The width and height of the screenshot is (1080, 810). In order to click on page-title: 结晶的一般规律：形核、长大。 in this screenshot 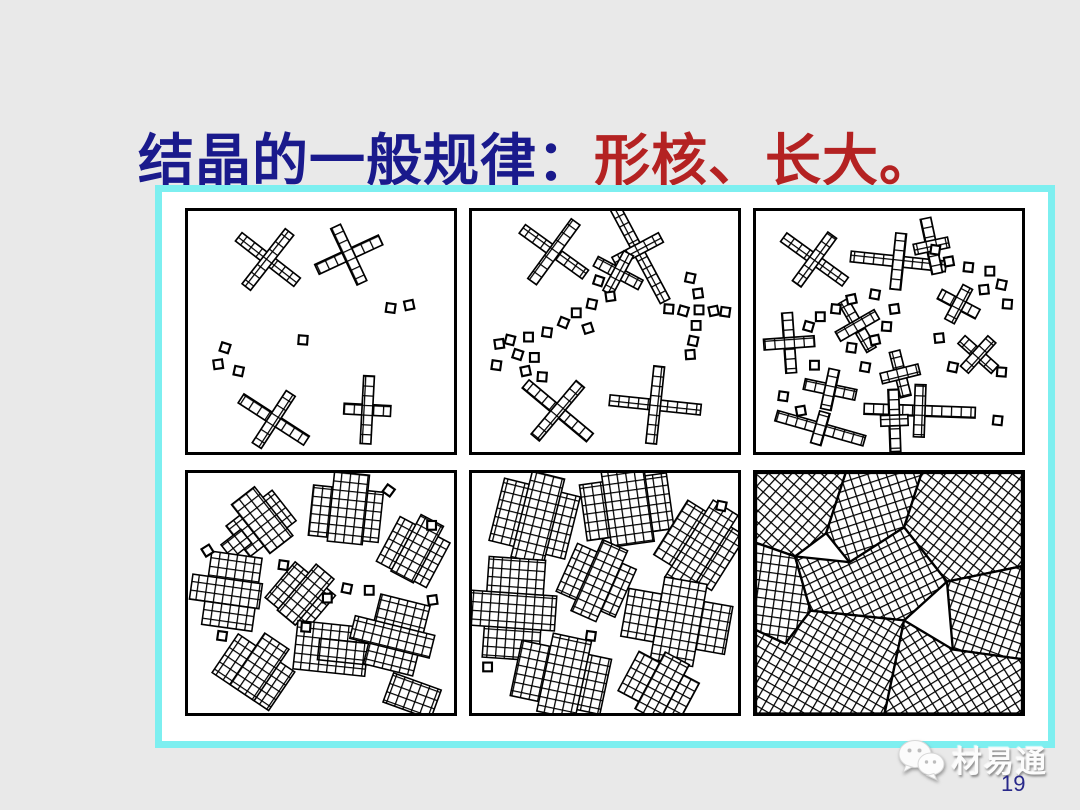, I will do `click(537, 162)`.